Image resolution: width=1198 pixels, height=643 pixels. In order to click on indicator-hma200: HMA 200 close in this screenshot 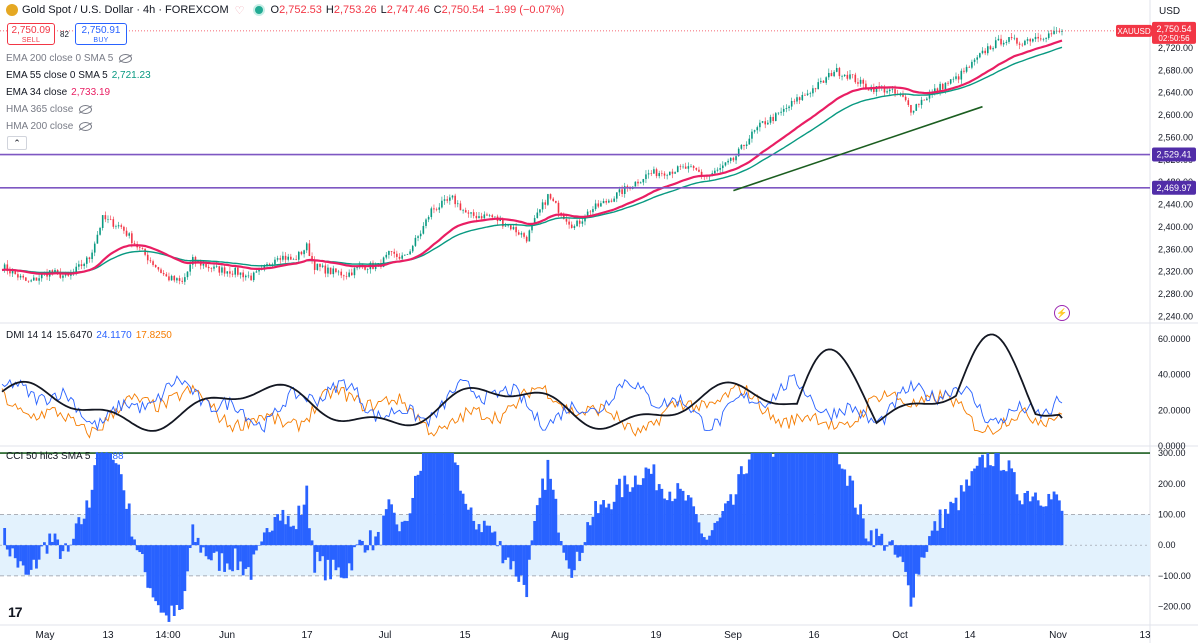, I will do `click(49, 126)`.